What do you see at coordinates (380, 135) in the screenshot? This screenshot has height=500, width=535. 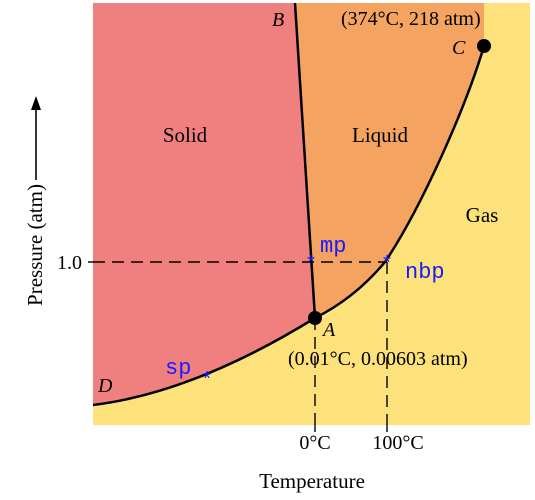 I see `liquid-region-label: Liquid` at bounding box center [380, 135].